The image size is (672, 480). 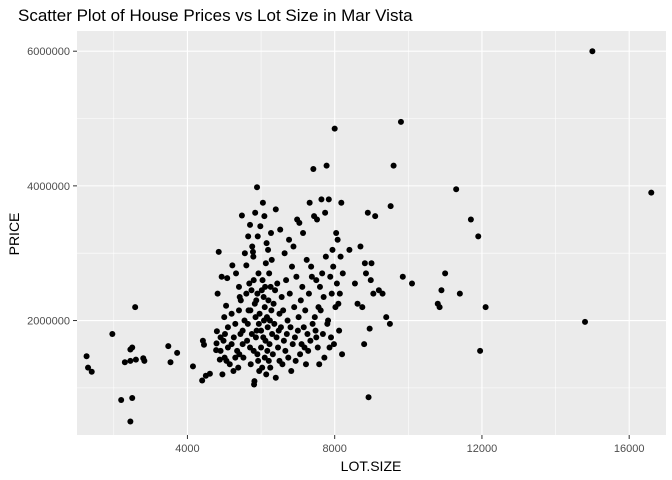 I want to click on y-tick-label: 4000000, so click(x=48, y=187).